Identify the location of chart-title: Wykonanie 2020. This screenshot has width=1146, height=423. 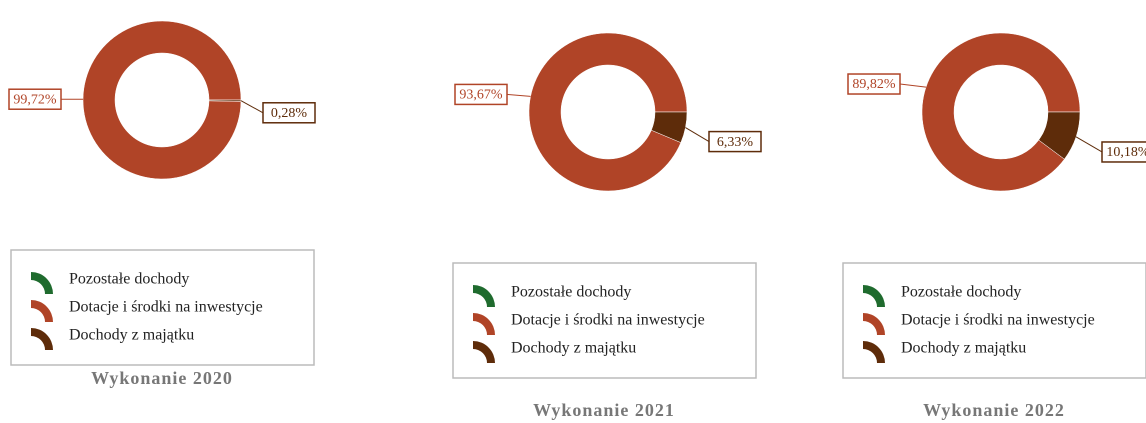
(162, 378).